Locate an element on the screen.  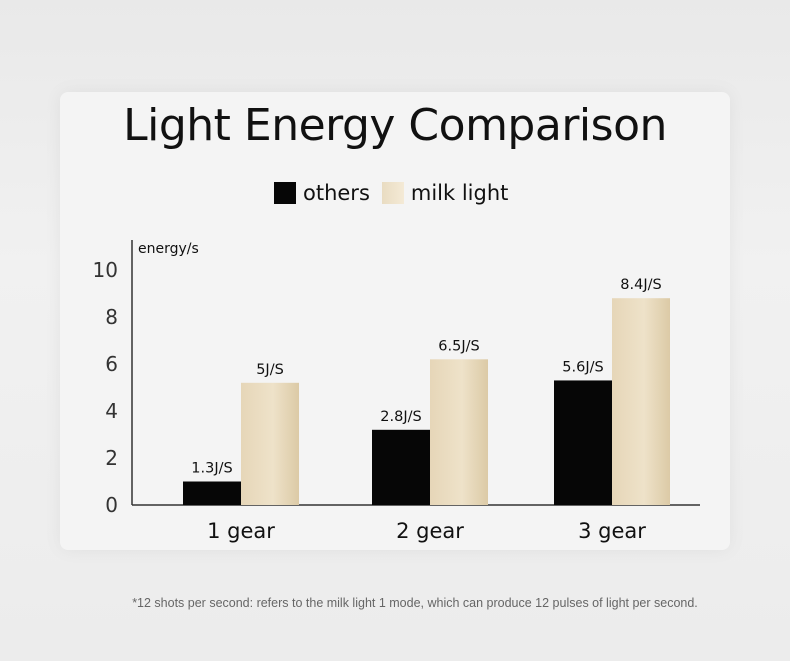
chart-legend: others milk light is located at coordinates (397, 193).